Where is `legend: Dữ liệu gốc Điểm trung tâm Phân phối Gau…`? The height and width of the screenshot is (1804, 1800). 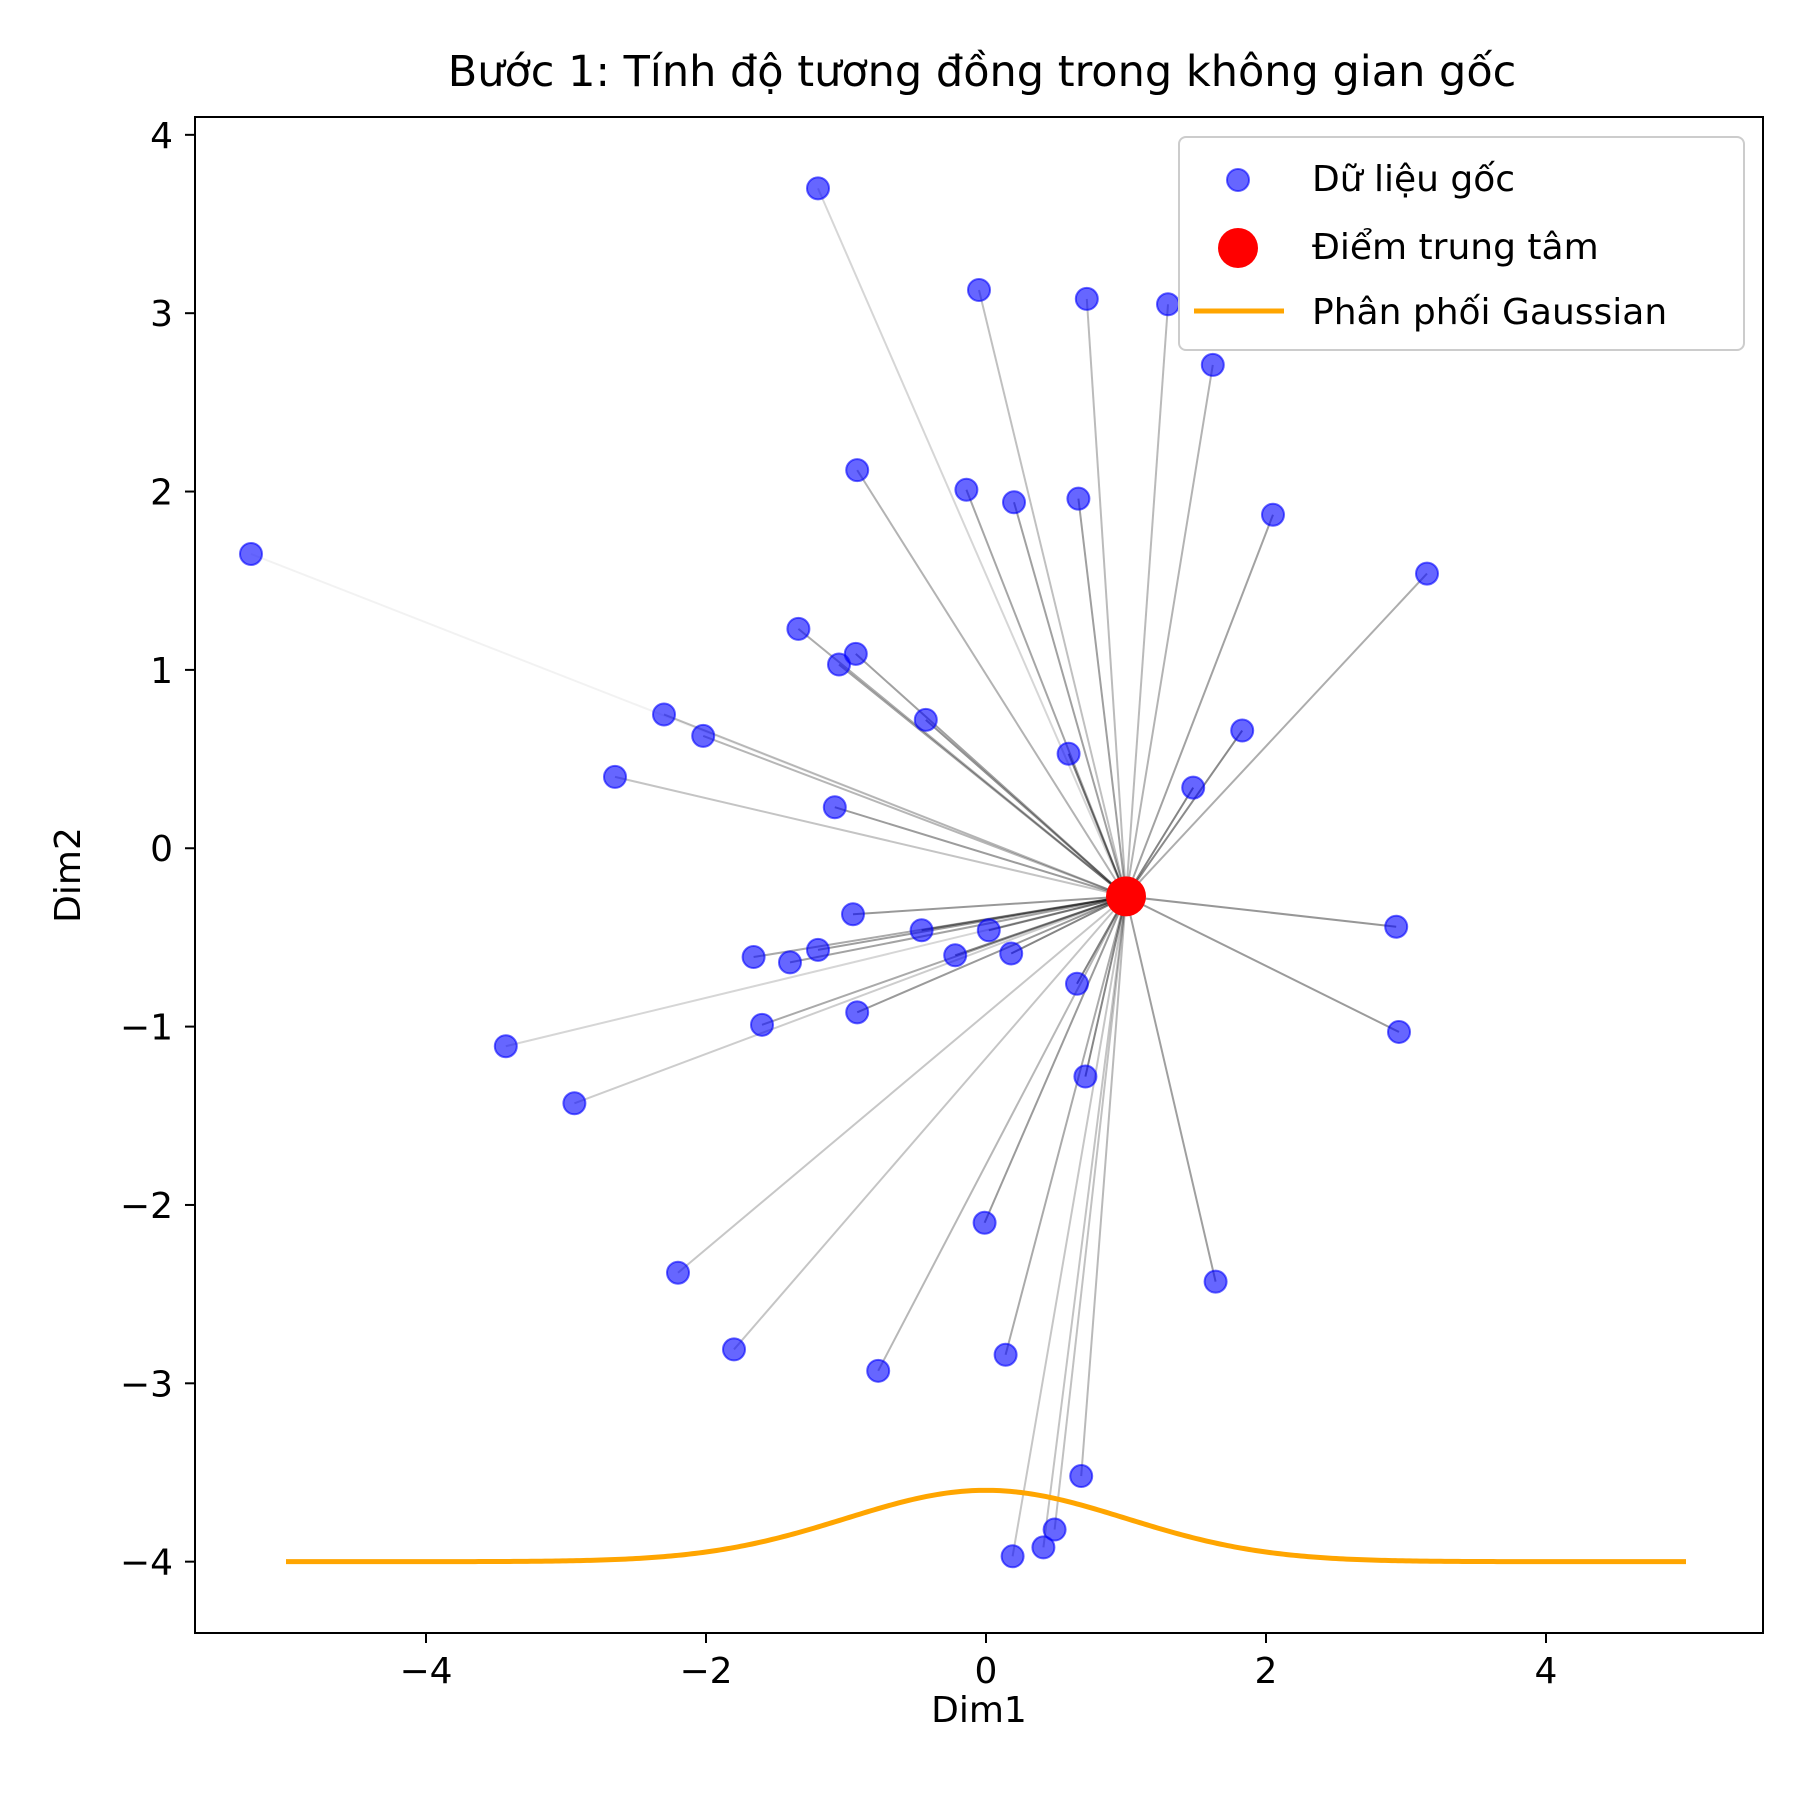
legend: Dữ liệu gốc Điểm trung tâm Phân phối Gau… is located at coordinates (1461, 243).